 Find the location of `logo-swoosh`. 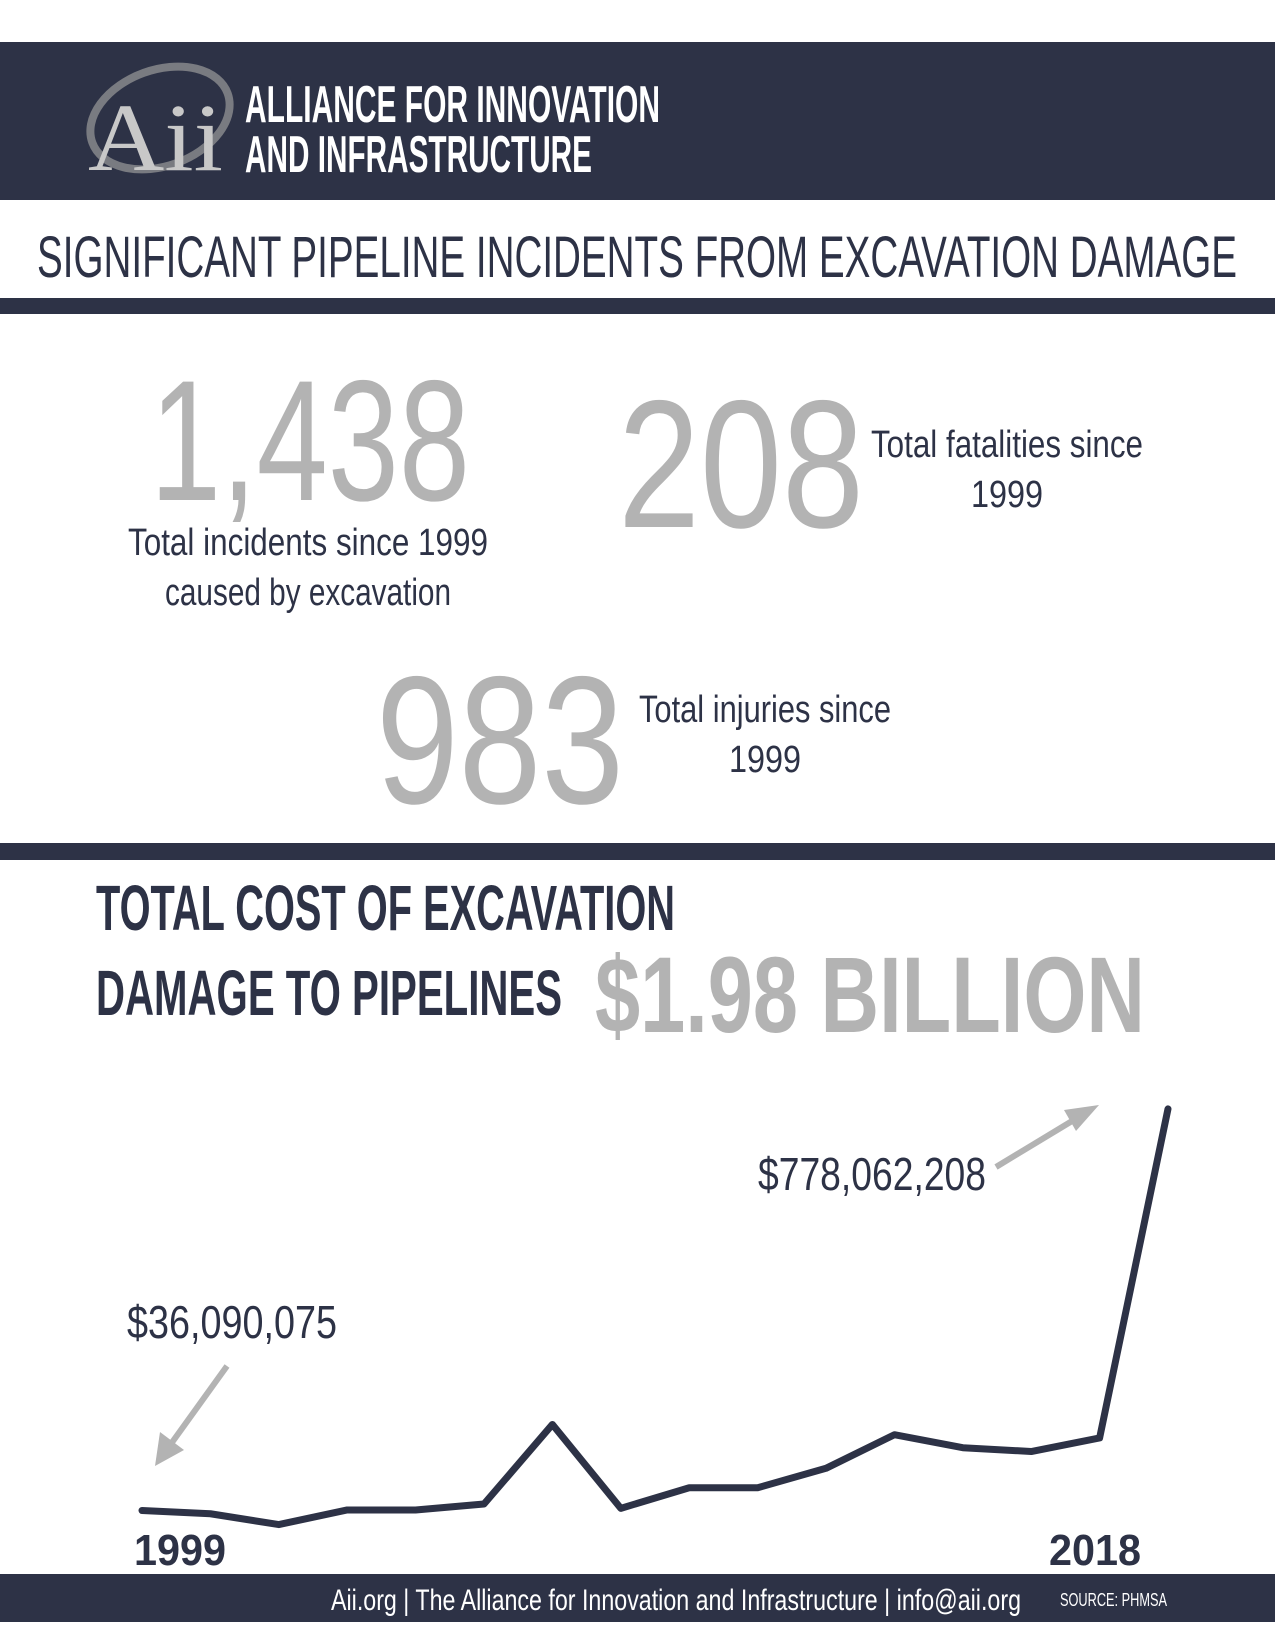

logo-swoosh is located at coordinates (160, 118).